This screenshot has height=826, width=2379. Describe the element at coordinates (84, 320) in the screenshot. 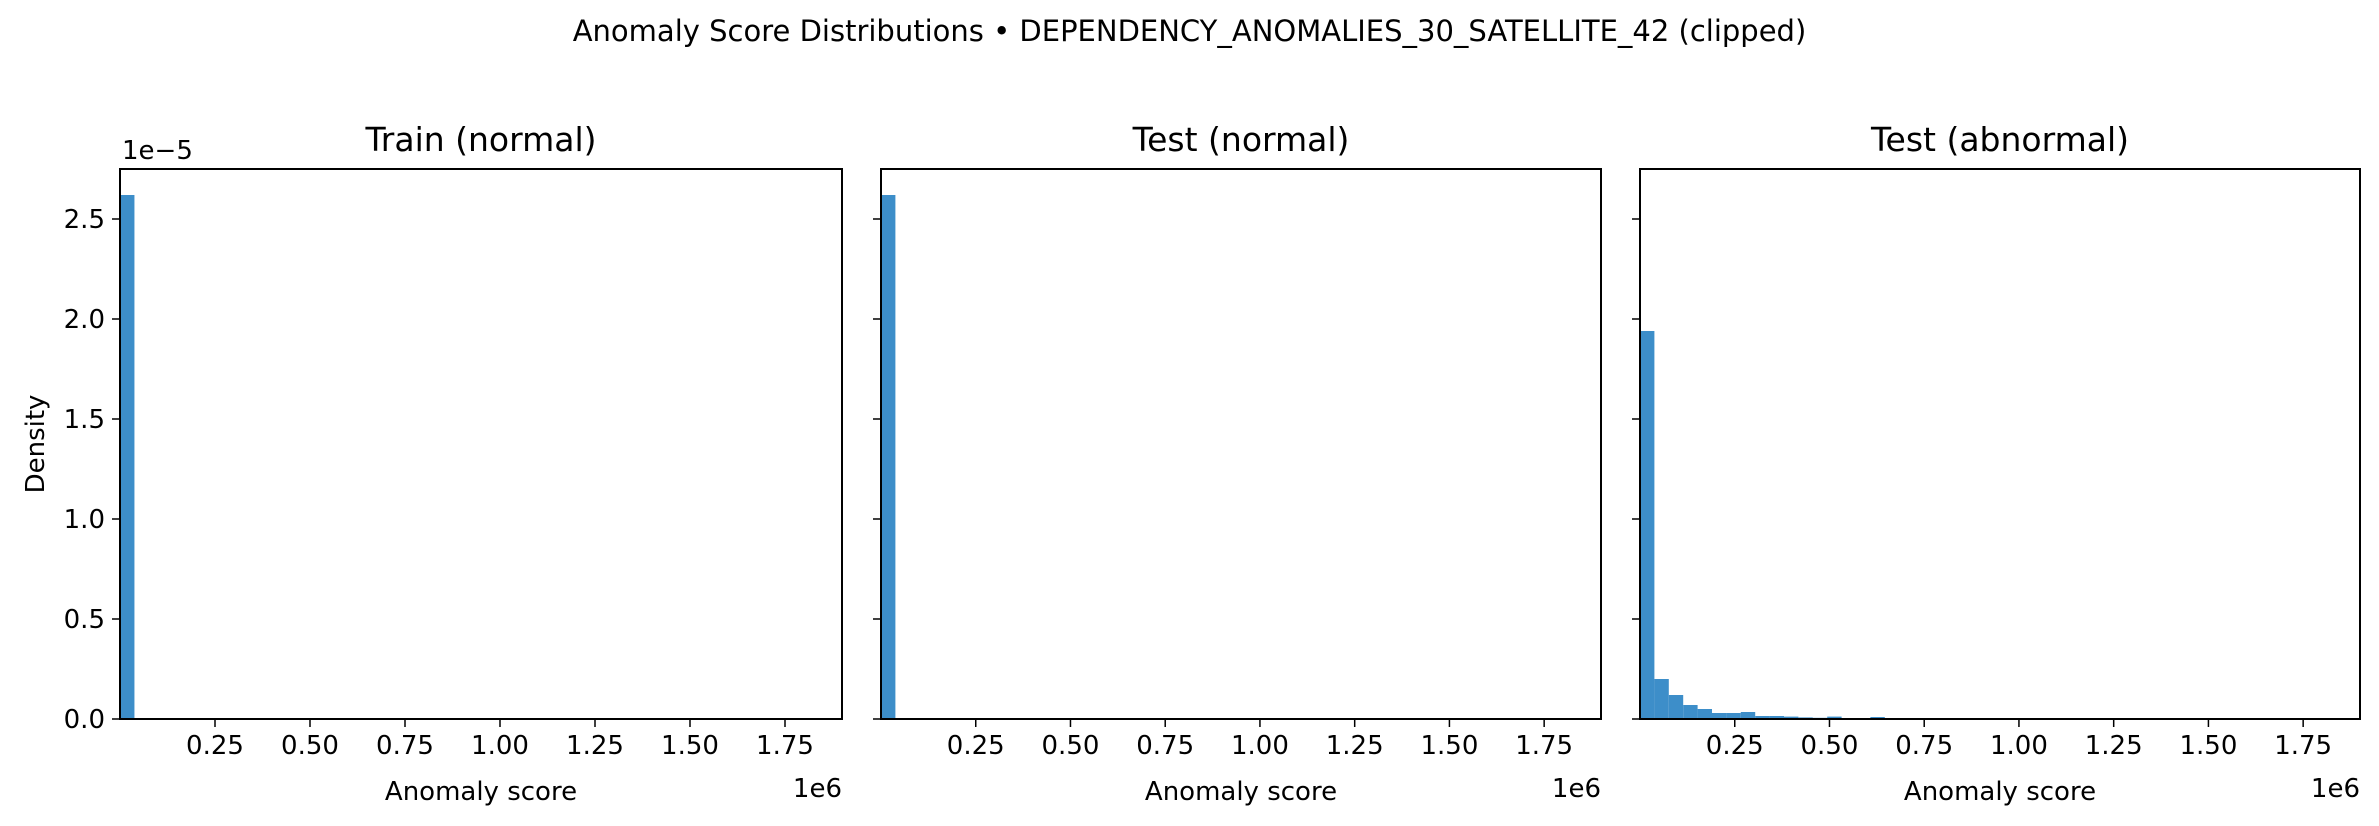

I see `y-tick-label: 2.0` at that location.